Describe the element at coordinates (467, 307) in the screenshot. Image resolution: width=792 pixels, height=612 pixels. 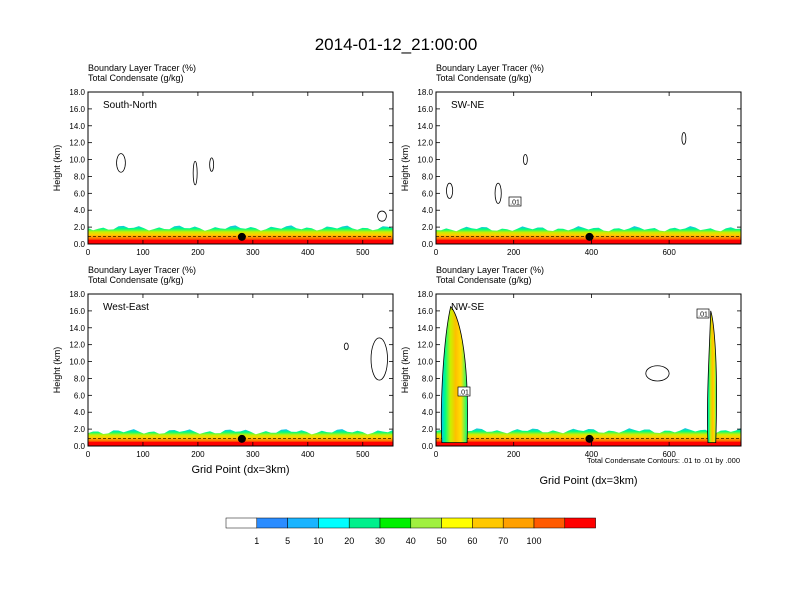
I see `panel-label: NW-SE` at that location.